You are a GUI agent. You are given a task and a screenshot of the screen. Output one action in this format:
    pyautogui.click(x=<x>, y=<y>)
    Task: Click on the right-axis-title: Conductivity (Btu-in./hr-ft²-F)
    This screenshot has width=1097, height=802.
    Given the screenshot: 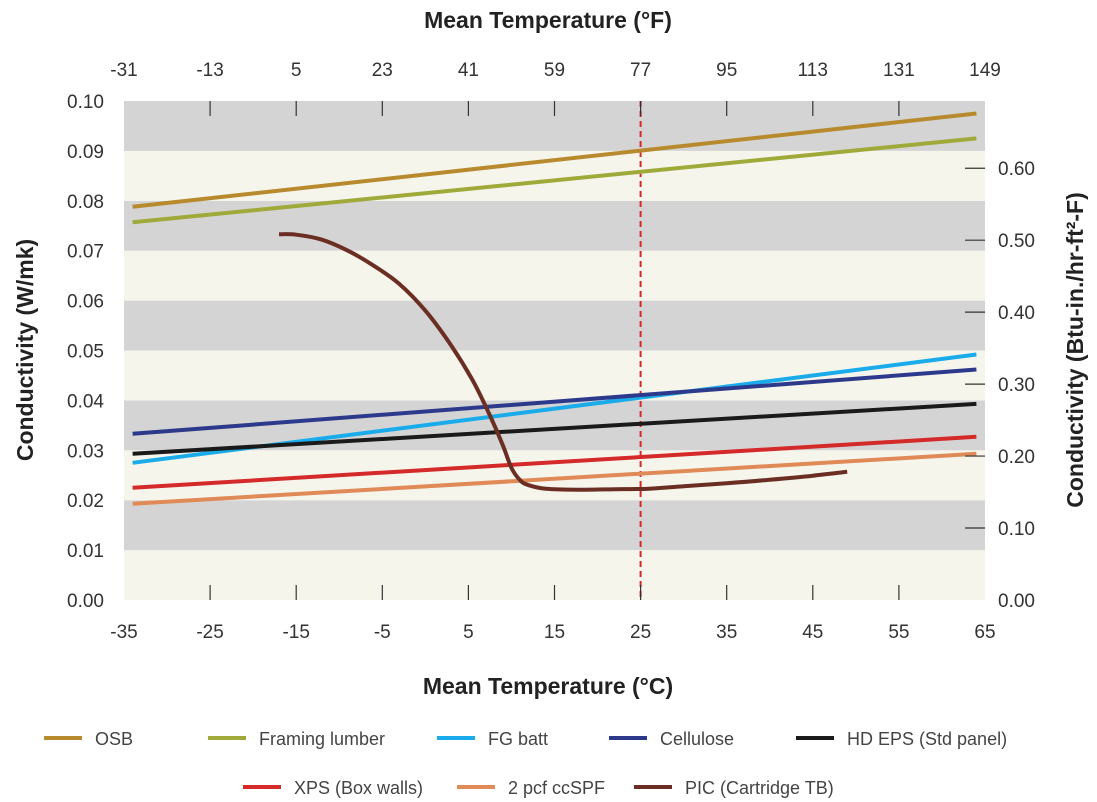 What is the action you would take?
    pyautogui.click(x=1075, y=350)
    